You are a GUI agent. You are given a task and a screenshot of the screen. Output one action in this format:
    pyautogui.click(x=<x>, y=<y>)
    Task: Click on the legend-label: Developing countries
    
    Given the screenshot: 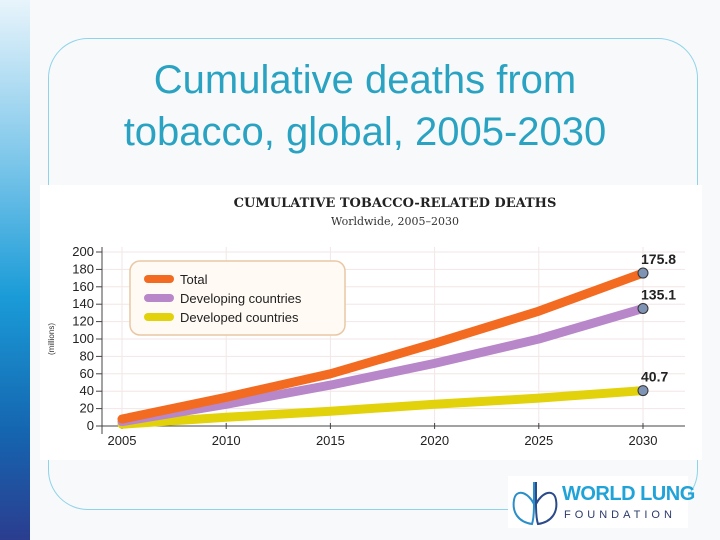 What is the action you would take?
    pyautogui.click(x=241, y=298)
    